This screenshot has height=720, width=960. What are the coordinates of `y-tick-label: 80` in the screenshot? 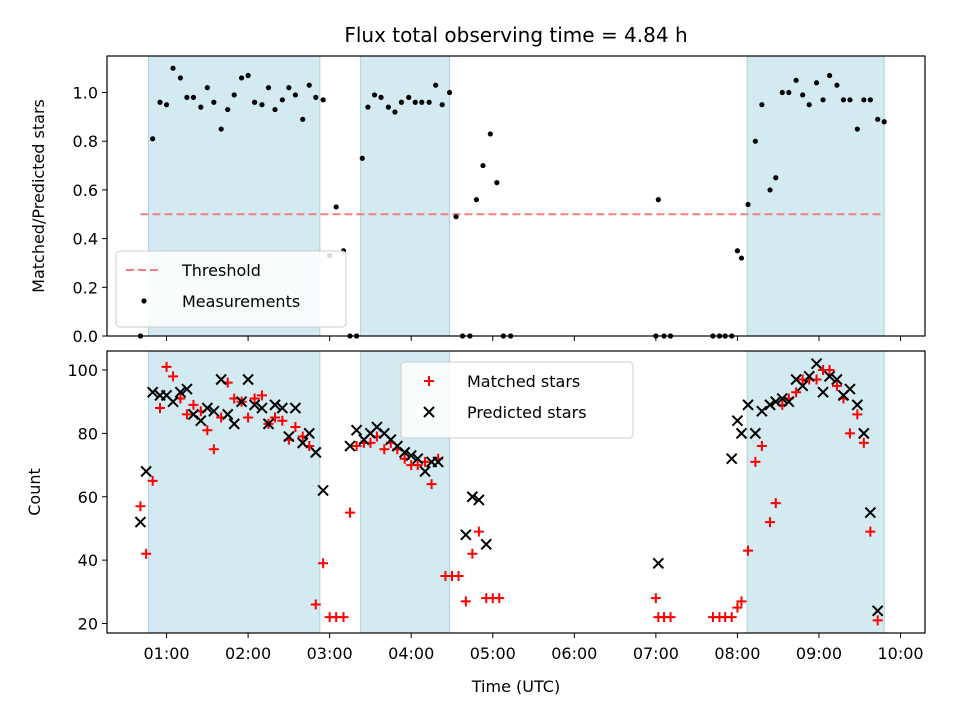 It's located at (88, 433).